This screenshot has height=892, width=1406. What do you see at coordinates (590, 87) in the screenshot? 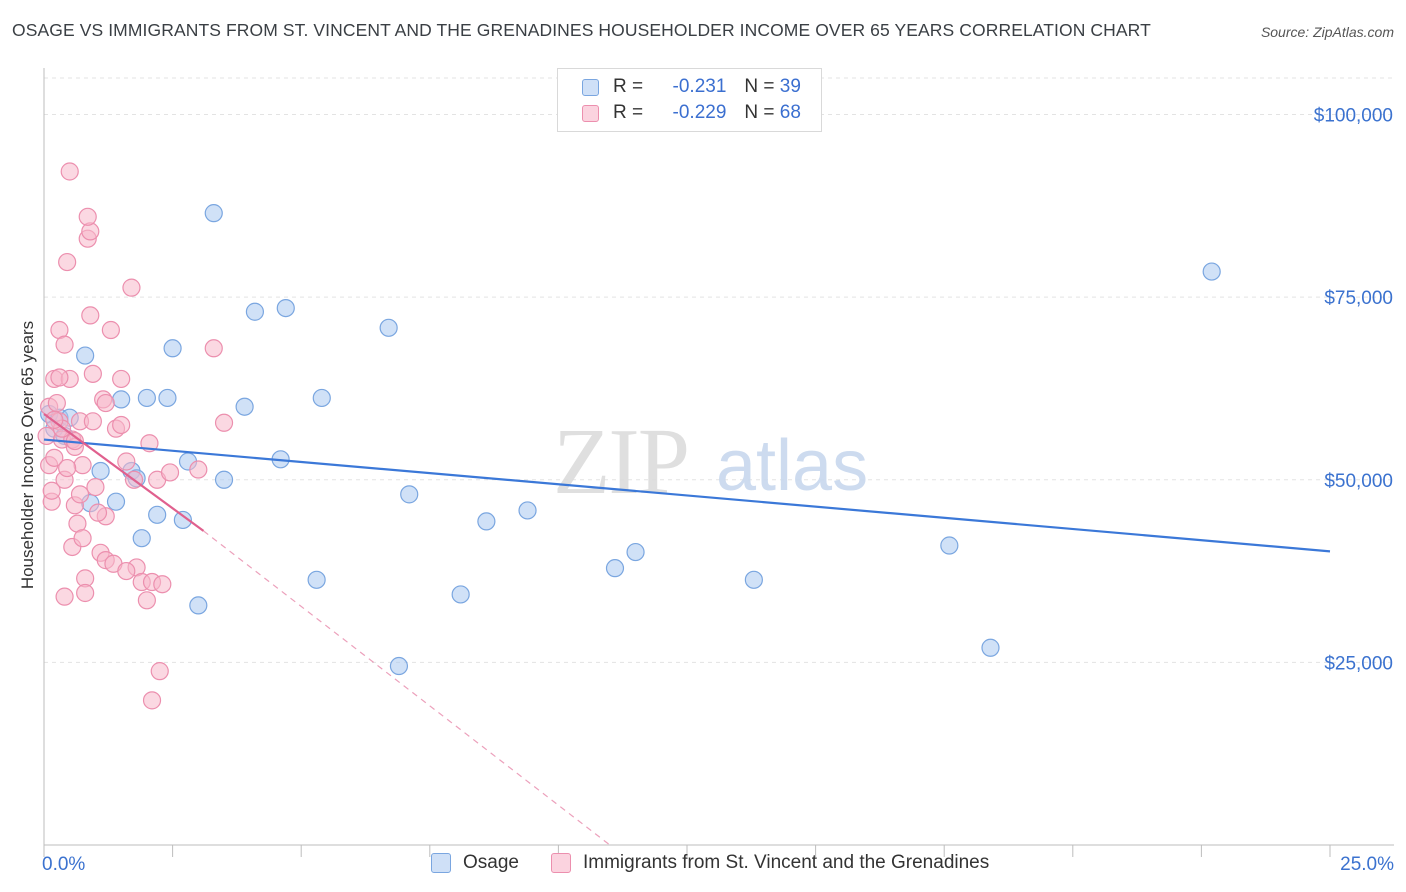
I see `legend-swatch-osage` at bounding box center [590, 87].